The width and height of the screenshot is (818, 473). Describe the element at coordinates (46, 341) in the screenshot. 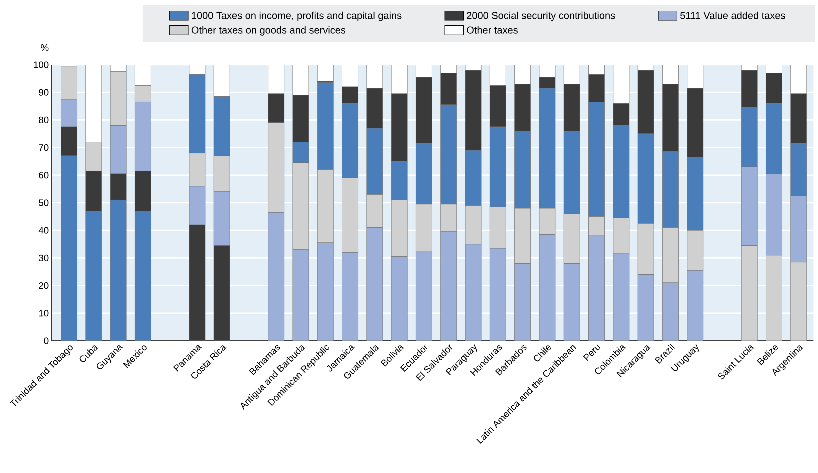

I see `y-tick-label: 0` at that location.